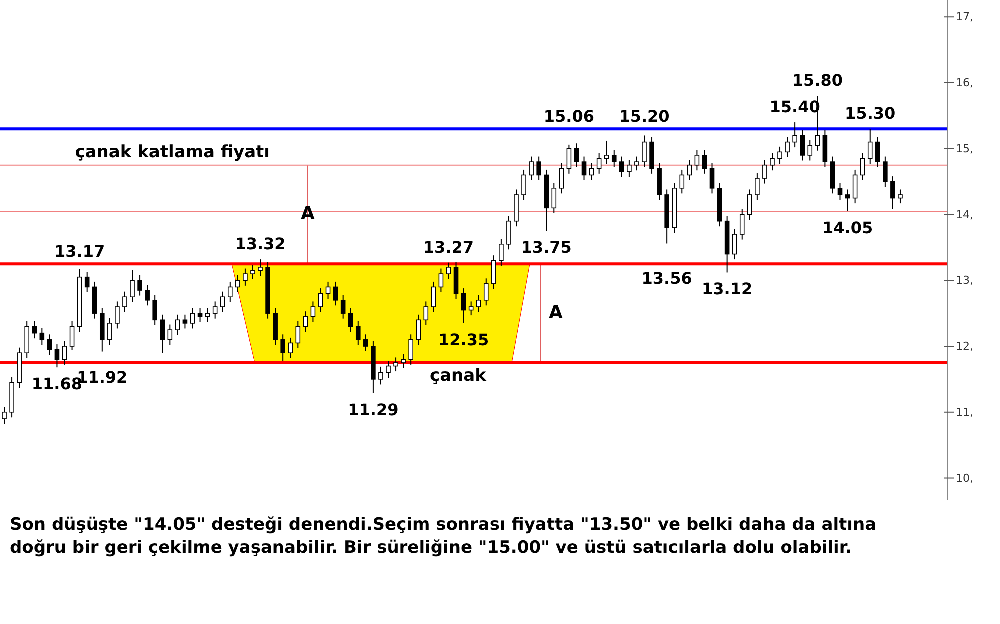 This screenshot has width=1000, height=624. What do you see at coordinates (965, 412) in the screenshot?
I see `y-tick-label: 11,` at bounding box center [965, 412].